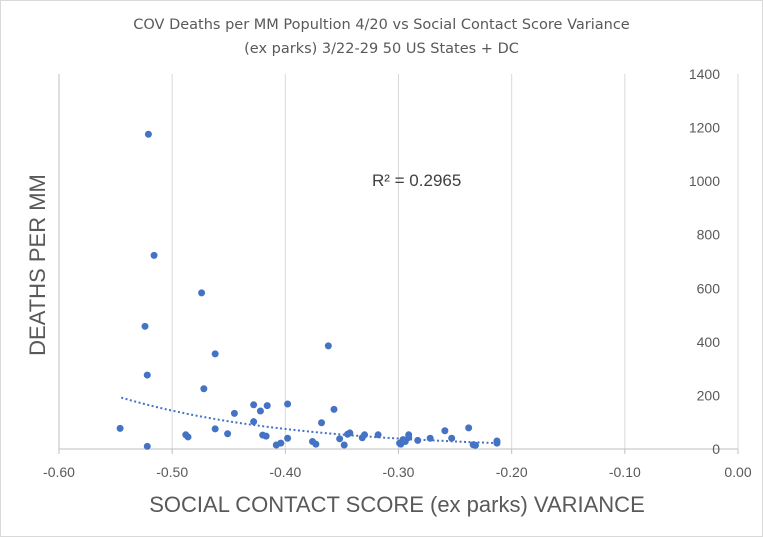 The width and height of the screenshot is (763, 537). What do you see at coordinates (704, 181) in the screenshot?
I see `y-tick-label-5: 1000` at bounding box center [704, 181].